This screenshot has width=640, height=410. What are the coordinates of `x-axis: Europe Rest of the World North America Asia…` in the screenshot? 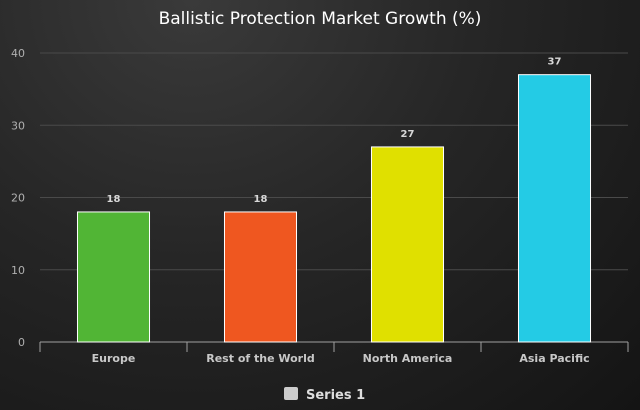 It's located at (334, 353).